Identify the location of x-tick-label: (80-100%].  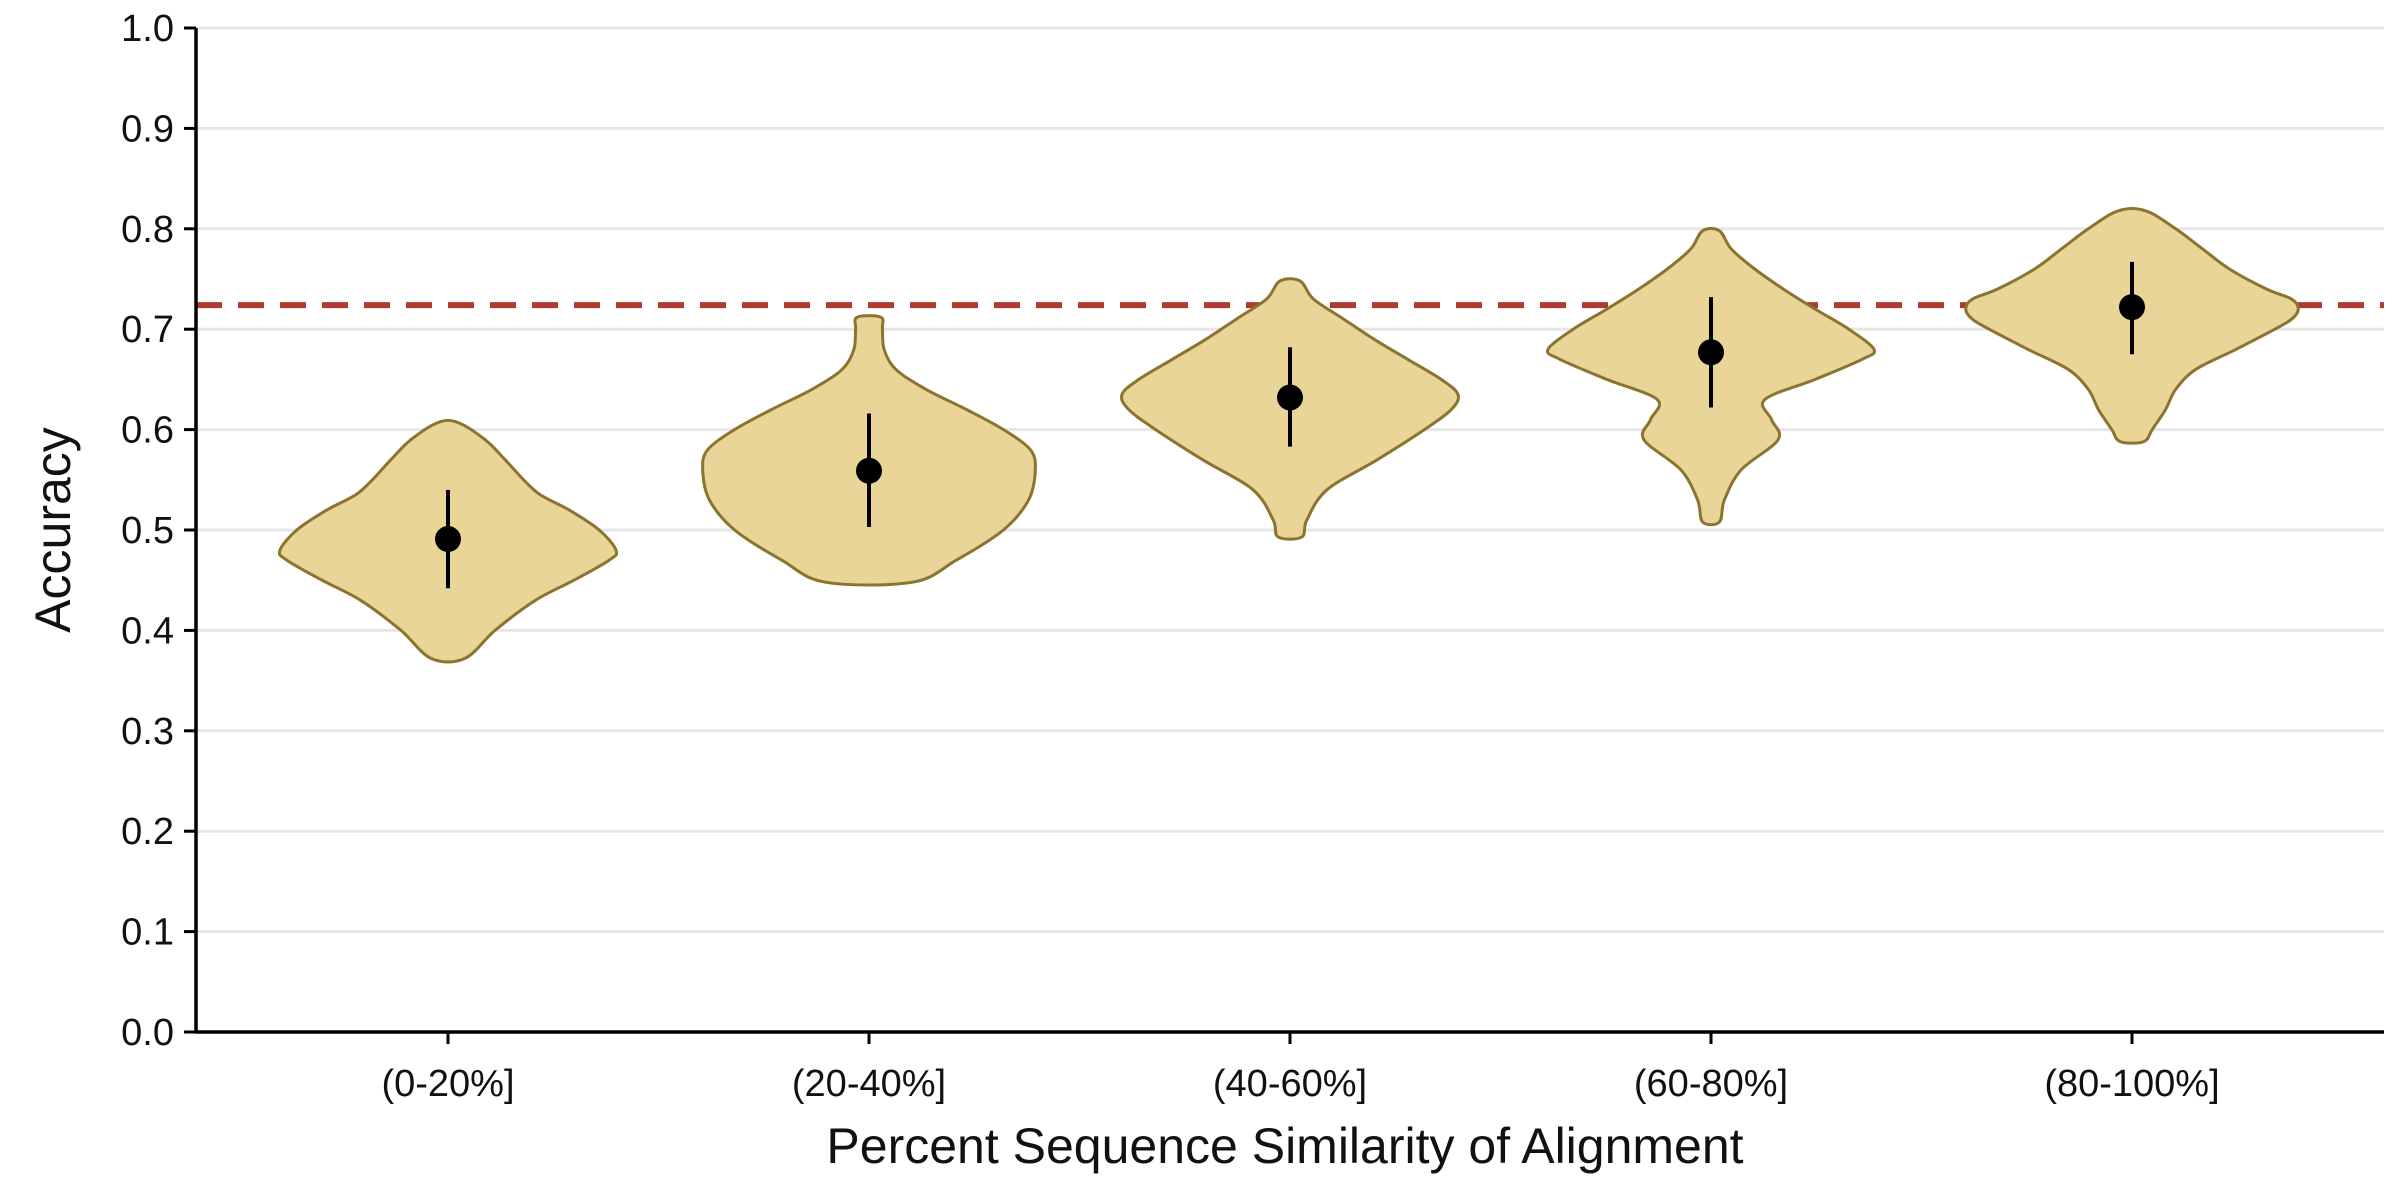
(2131, 1084).